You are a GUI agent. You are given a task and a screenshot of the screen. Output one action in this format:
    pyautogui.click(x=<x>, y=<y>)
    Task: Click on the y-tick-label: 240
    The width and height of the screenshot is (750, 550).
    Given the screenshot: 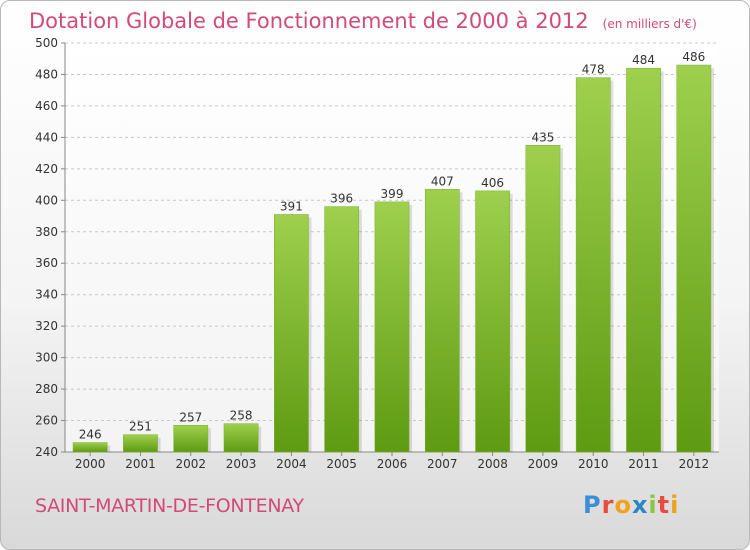 What is the action you would take?
    pyautogui.click(x=46, y=452)
    